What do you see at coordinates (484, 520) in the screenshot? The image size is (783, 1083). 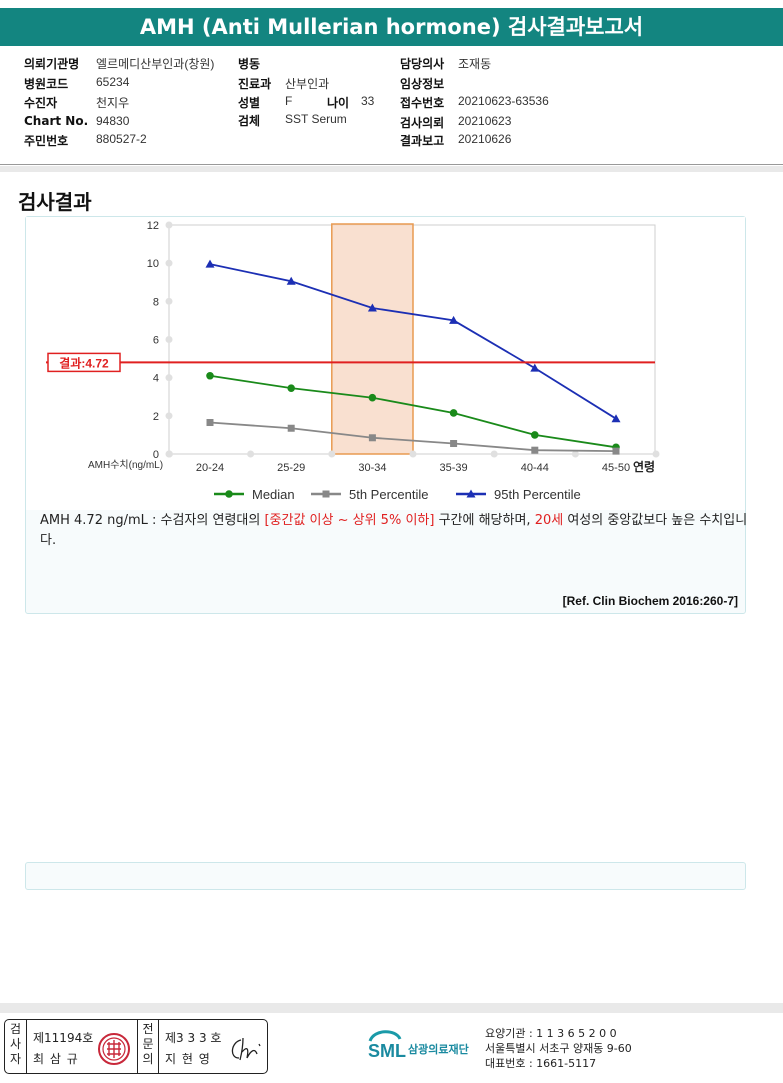 I see `comment-text-2: 구간에 해당하며,` at bounding box center [484, 520].